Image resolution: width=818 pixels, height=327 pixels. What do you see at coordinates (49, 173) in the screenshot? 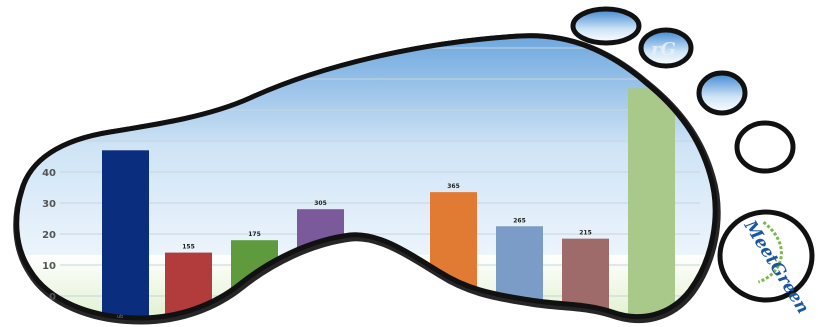
I see `y-tick-label: 40` at bounding box center [49, 173].